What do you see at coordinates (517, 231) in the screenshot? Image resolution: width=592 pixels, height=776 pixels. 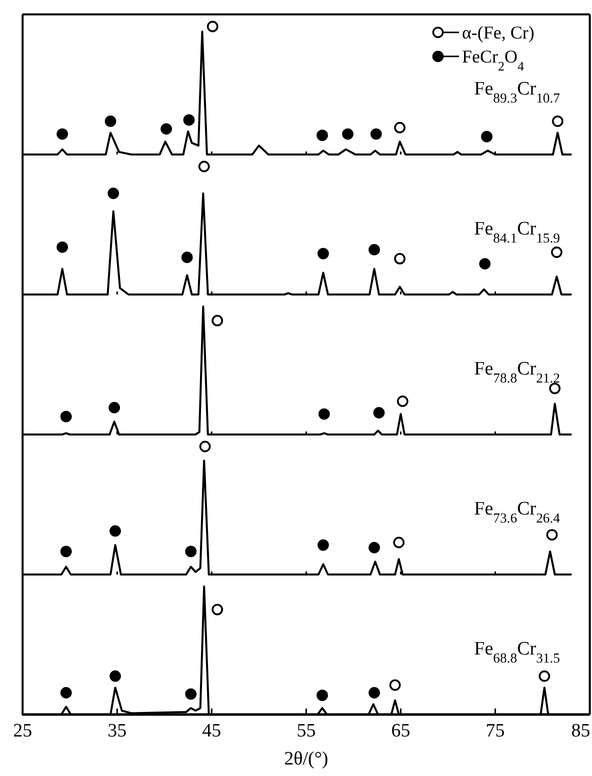 I see `text: Fe$_{84.1}$Cr$_{15.9}$` at bounding box center [517, 231].